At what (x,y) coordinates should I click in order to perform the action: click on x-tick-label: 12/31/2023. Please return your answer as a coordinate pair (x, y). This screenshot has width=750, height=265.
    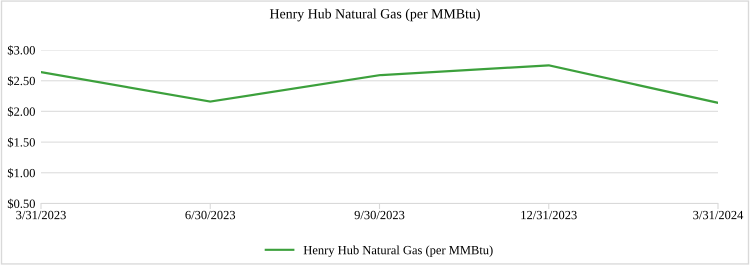
    Looking at the image, I should click on (549, 215).